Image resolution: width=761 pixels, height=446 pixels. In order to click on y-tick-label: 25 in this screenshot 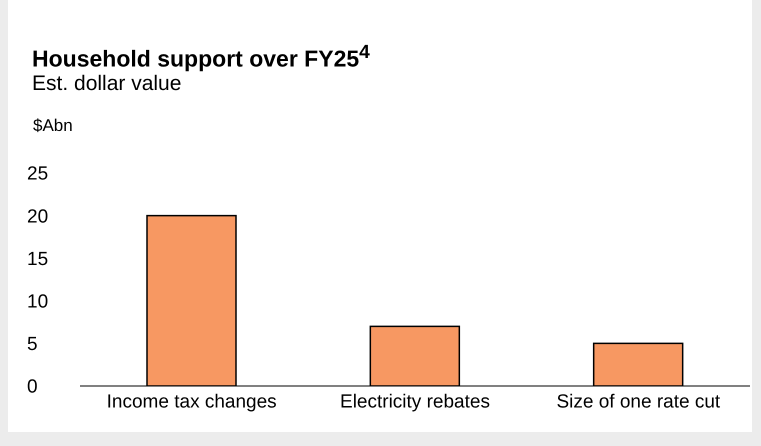, I will do `click(37, 174)`.